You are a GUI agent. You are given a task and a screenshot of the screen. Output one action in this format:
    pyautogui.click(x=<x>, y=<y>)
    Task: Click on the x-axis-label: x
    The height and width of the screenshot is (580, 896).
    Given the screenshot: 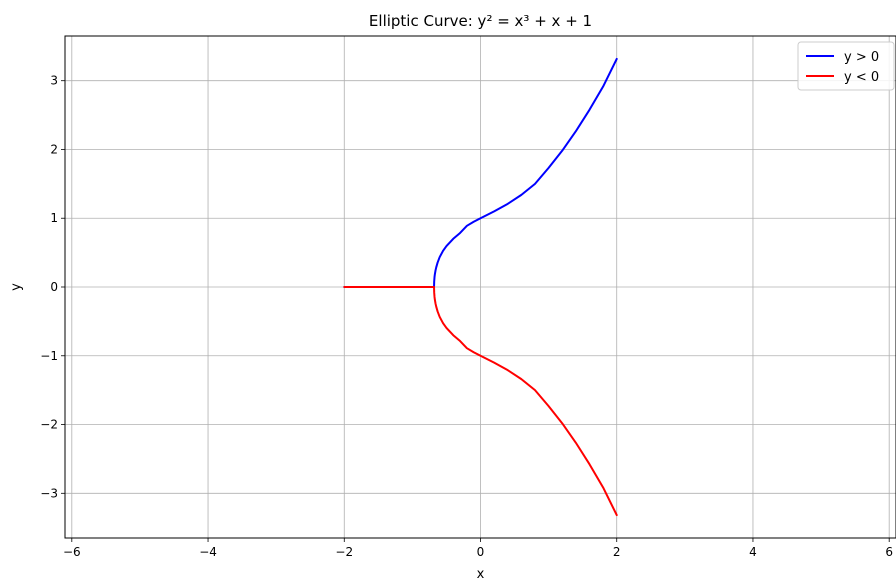 What is the action you would take?
    pyautogui.click(x=481, y=573)
    